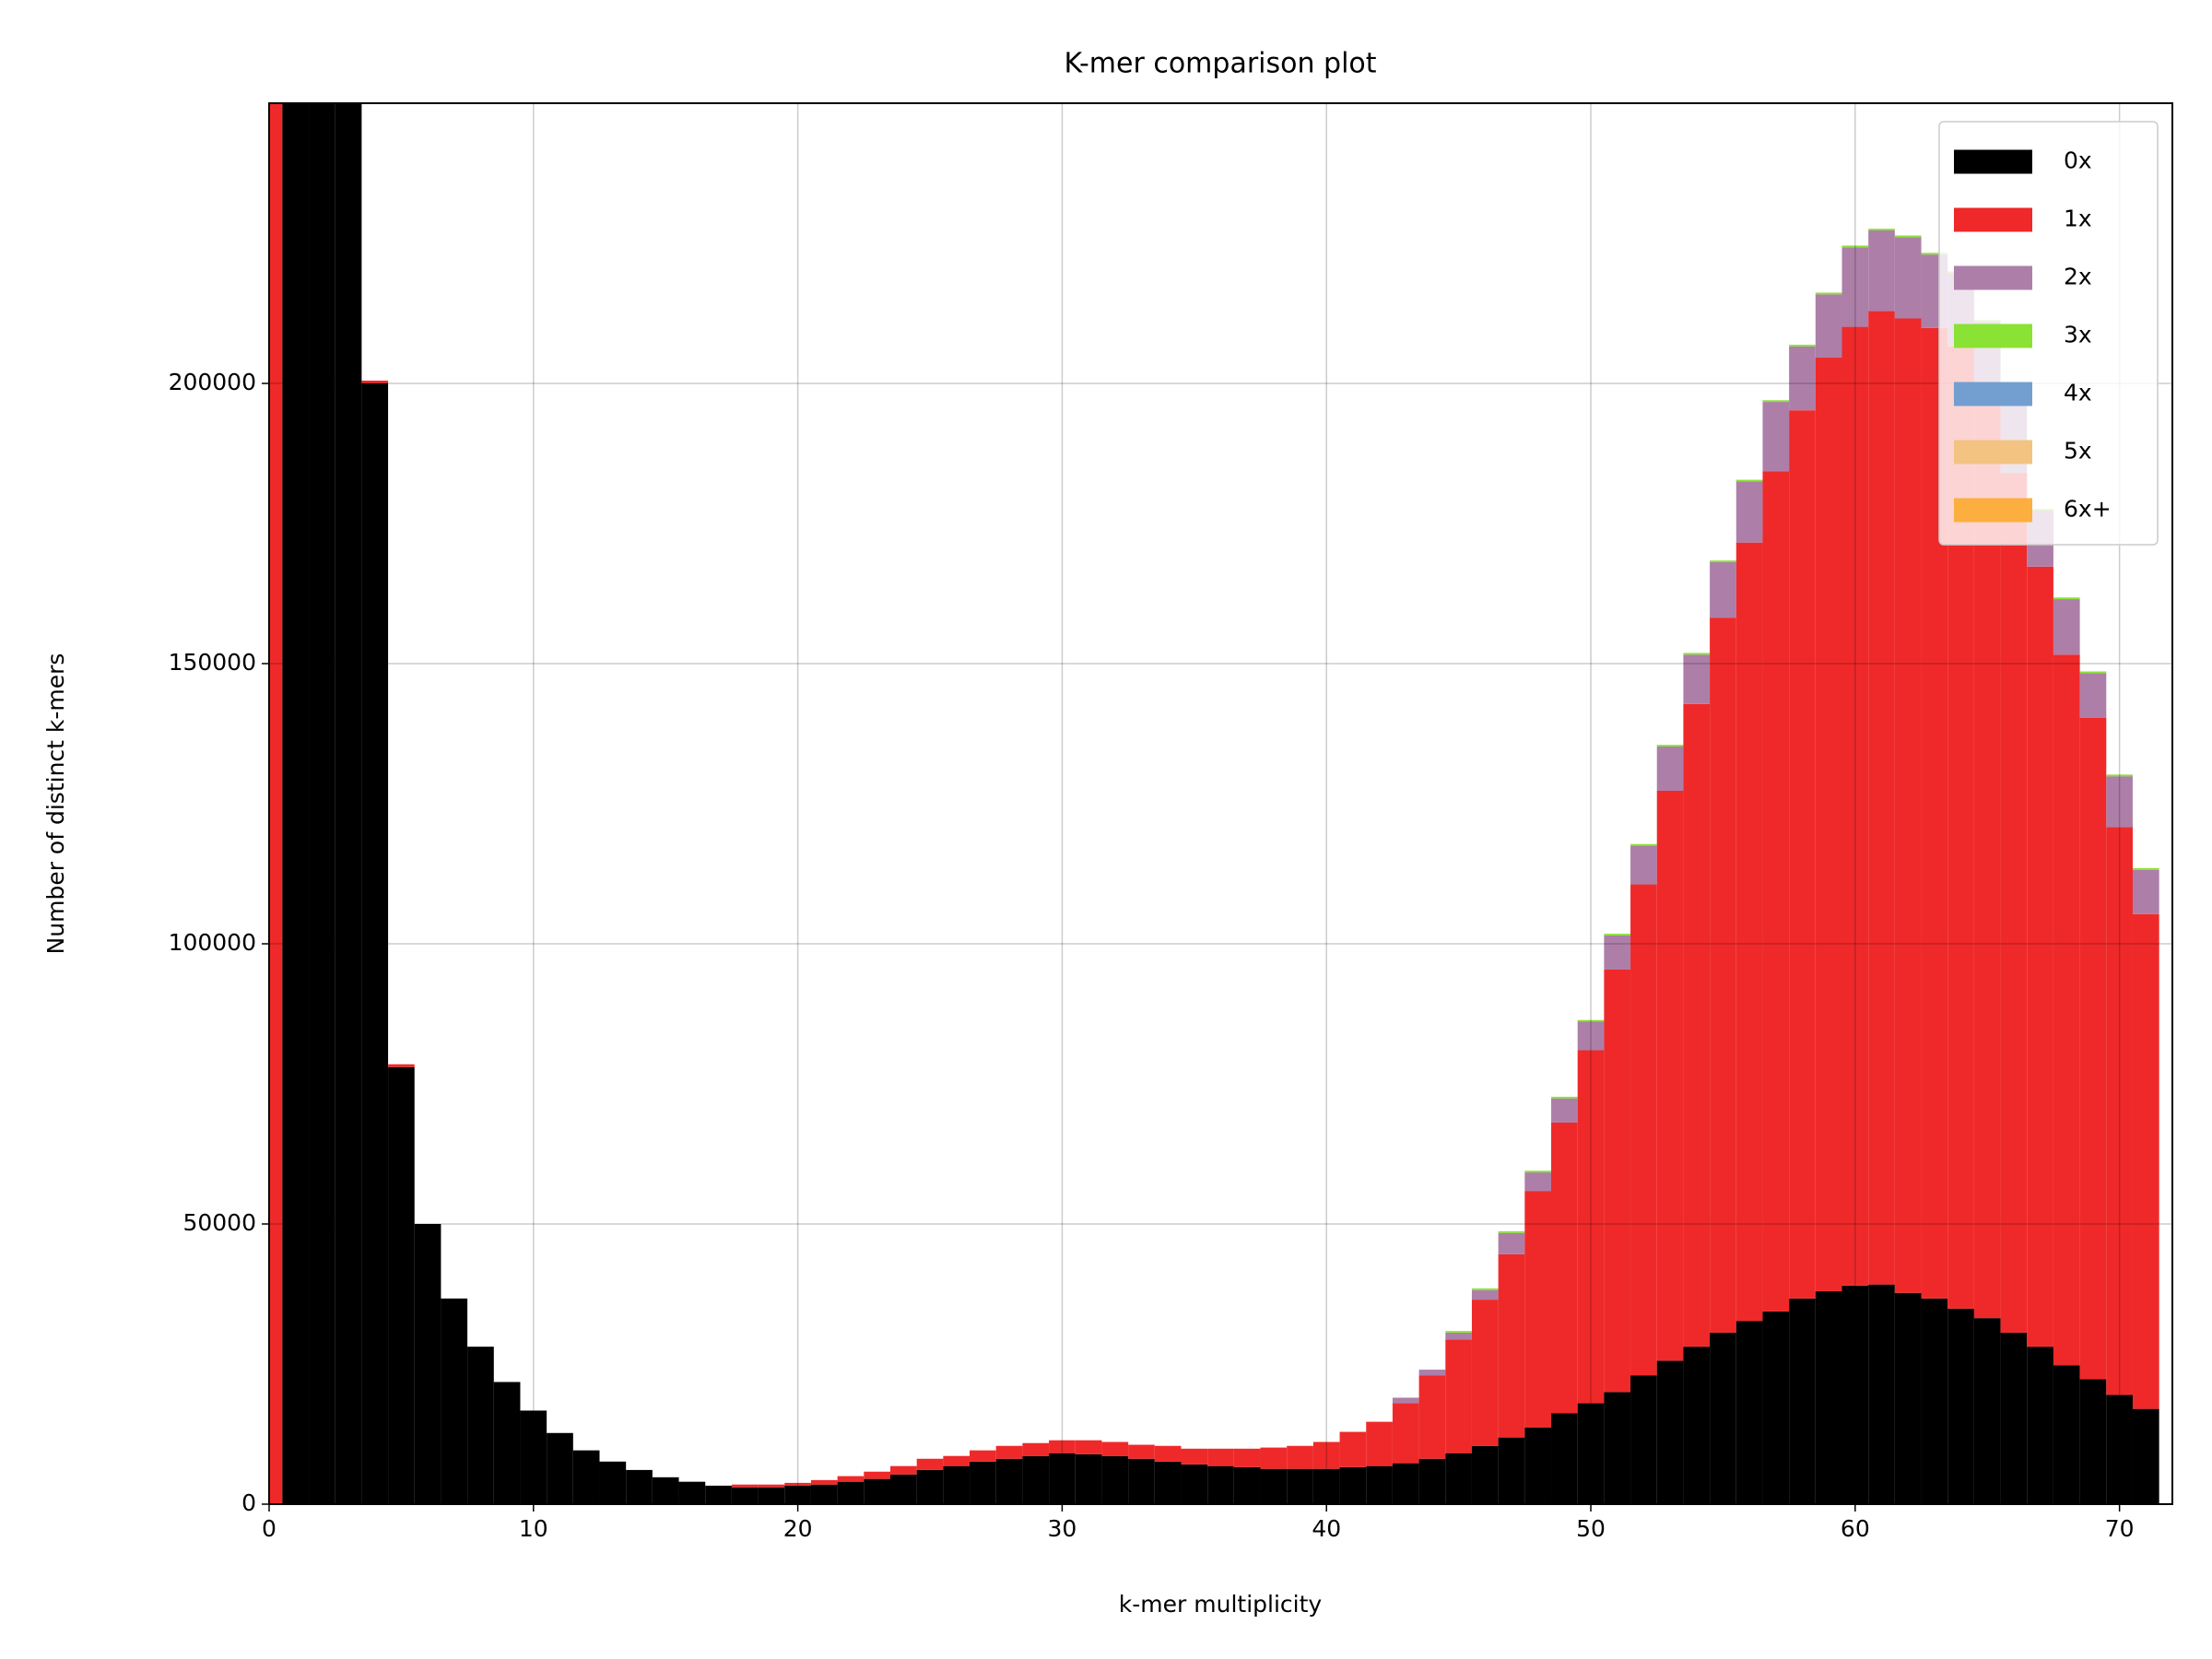 The image size is (2212, 1659). Describe the element at coordinates (1220, 64) in the screenshot. I see `chart-title: K-mer comparison plot` at that location.